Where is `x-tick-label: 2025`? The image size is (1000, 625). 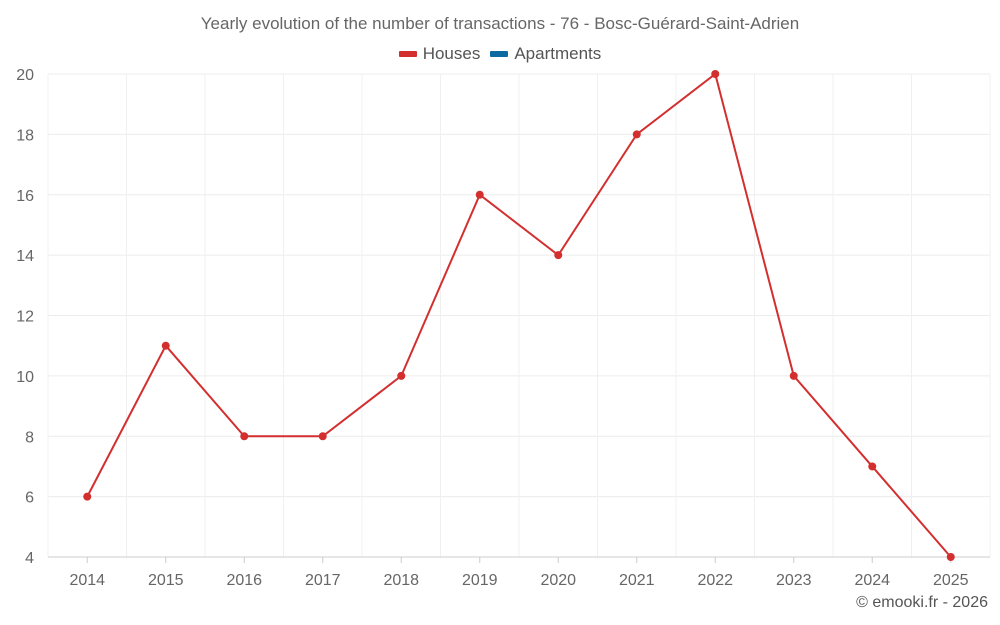 x-tick-label: 2025 is located at coordinates (951, 580).